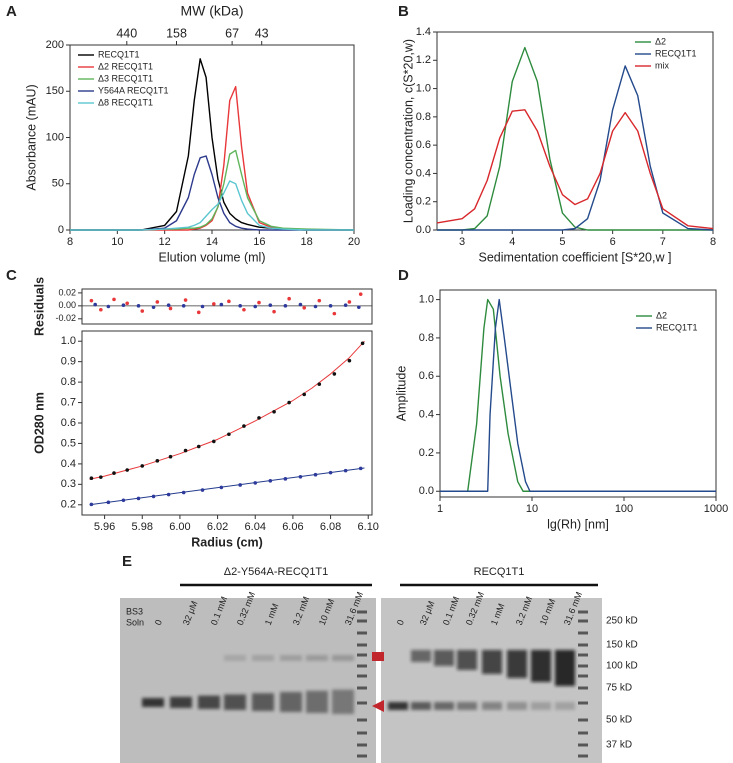  Describe the element at coordinates (126, 33) in the screenshot. I see `x2-tick-label: 440` at that location.